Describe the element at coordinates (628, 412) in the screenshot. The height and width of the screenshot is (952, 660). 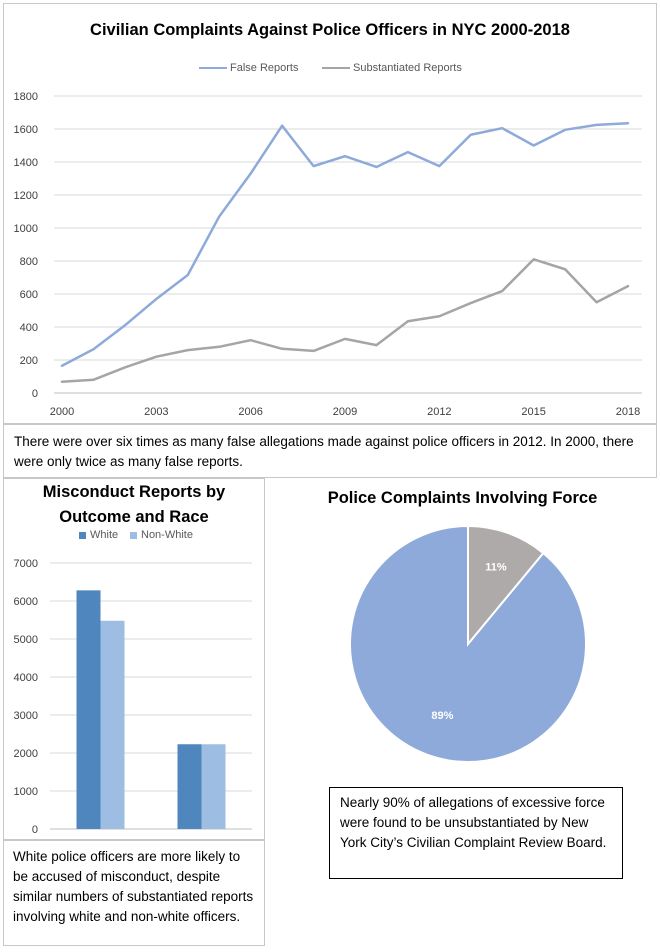
I see `x-tick-label: 2018` at that location.